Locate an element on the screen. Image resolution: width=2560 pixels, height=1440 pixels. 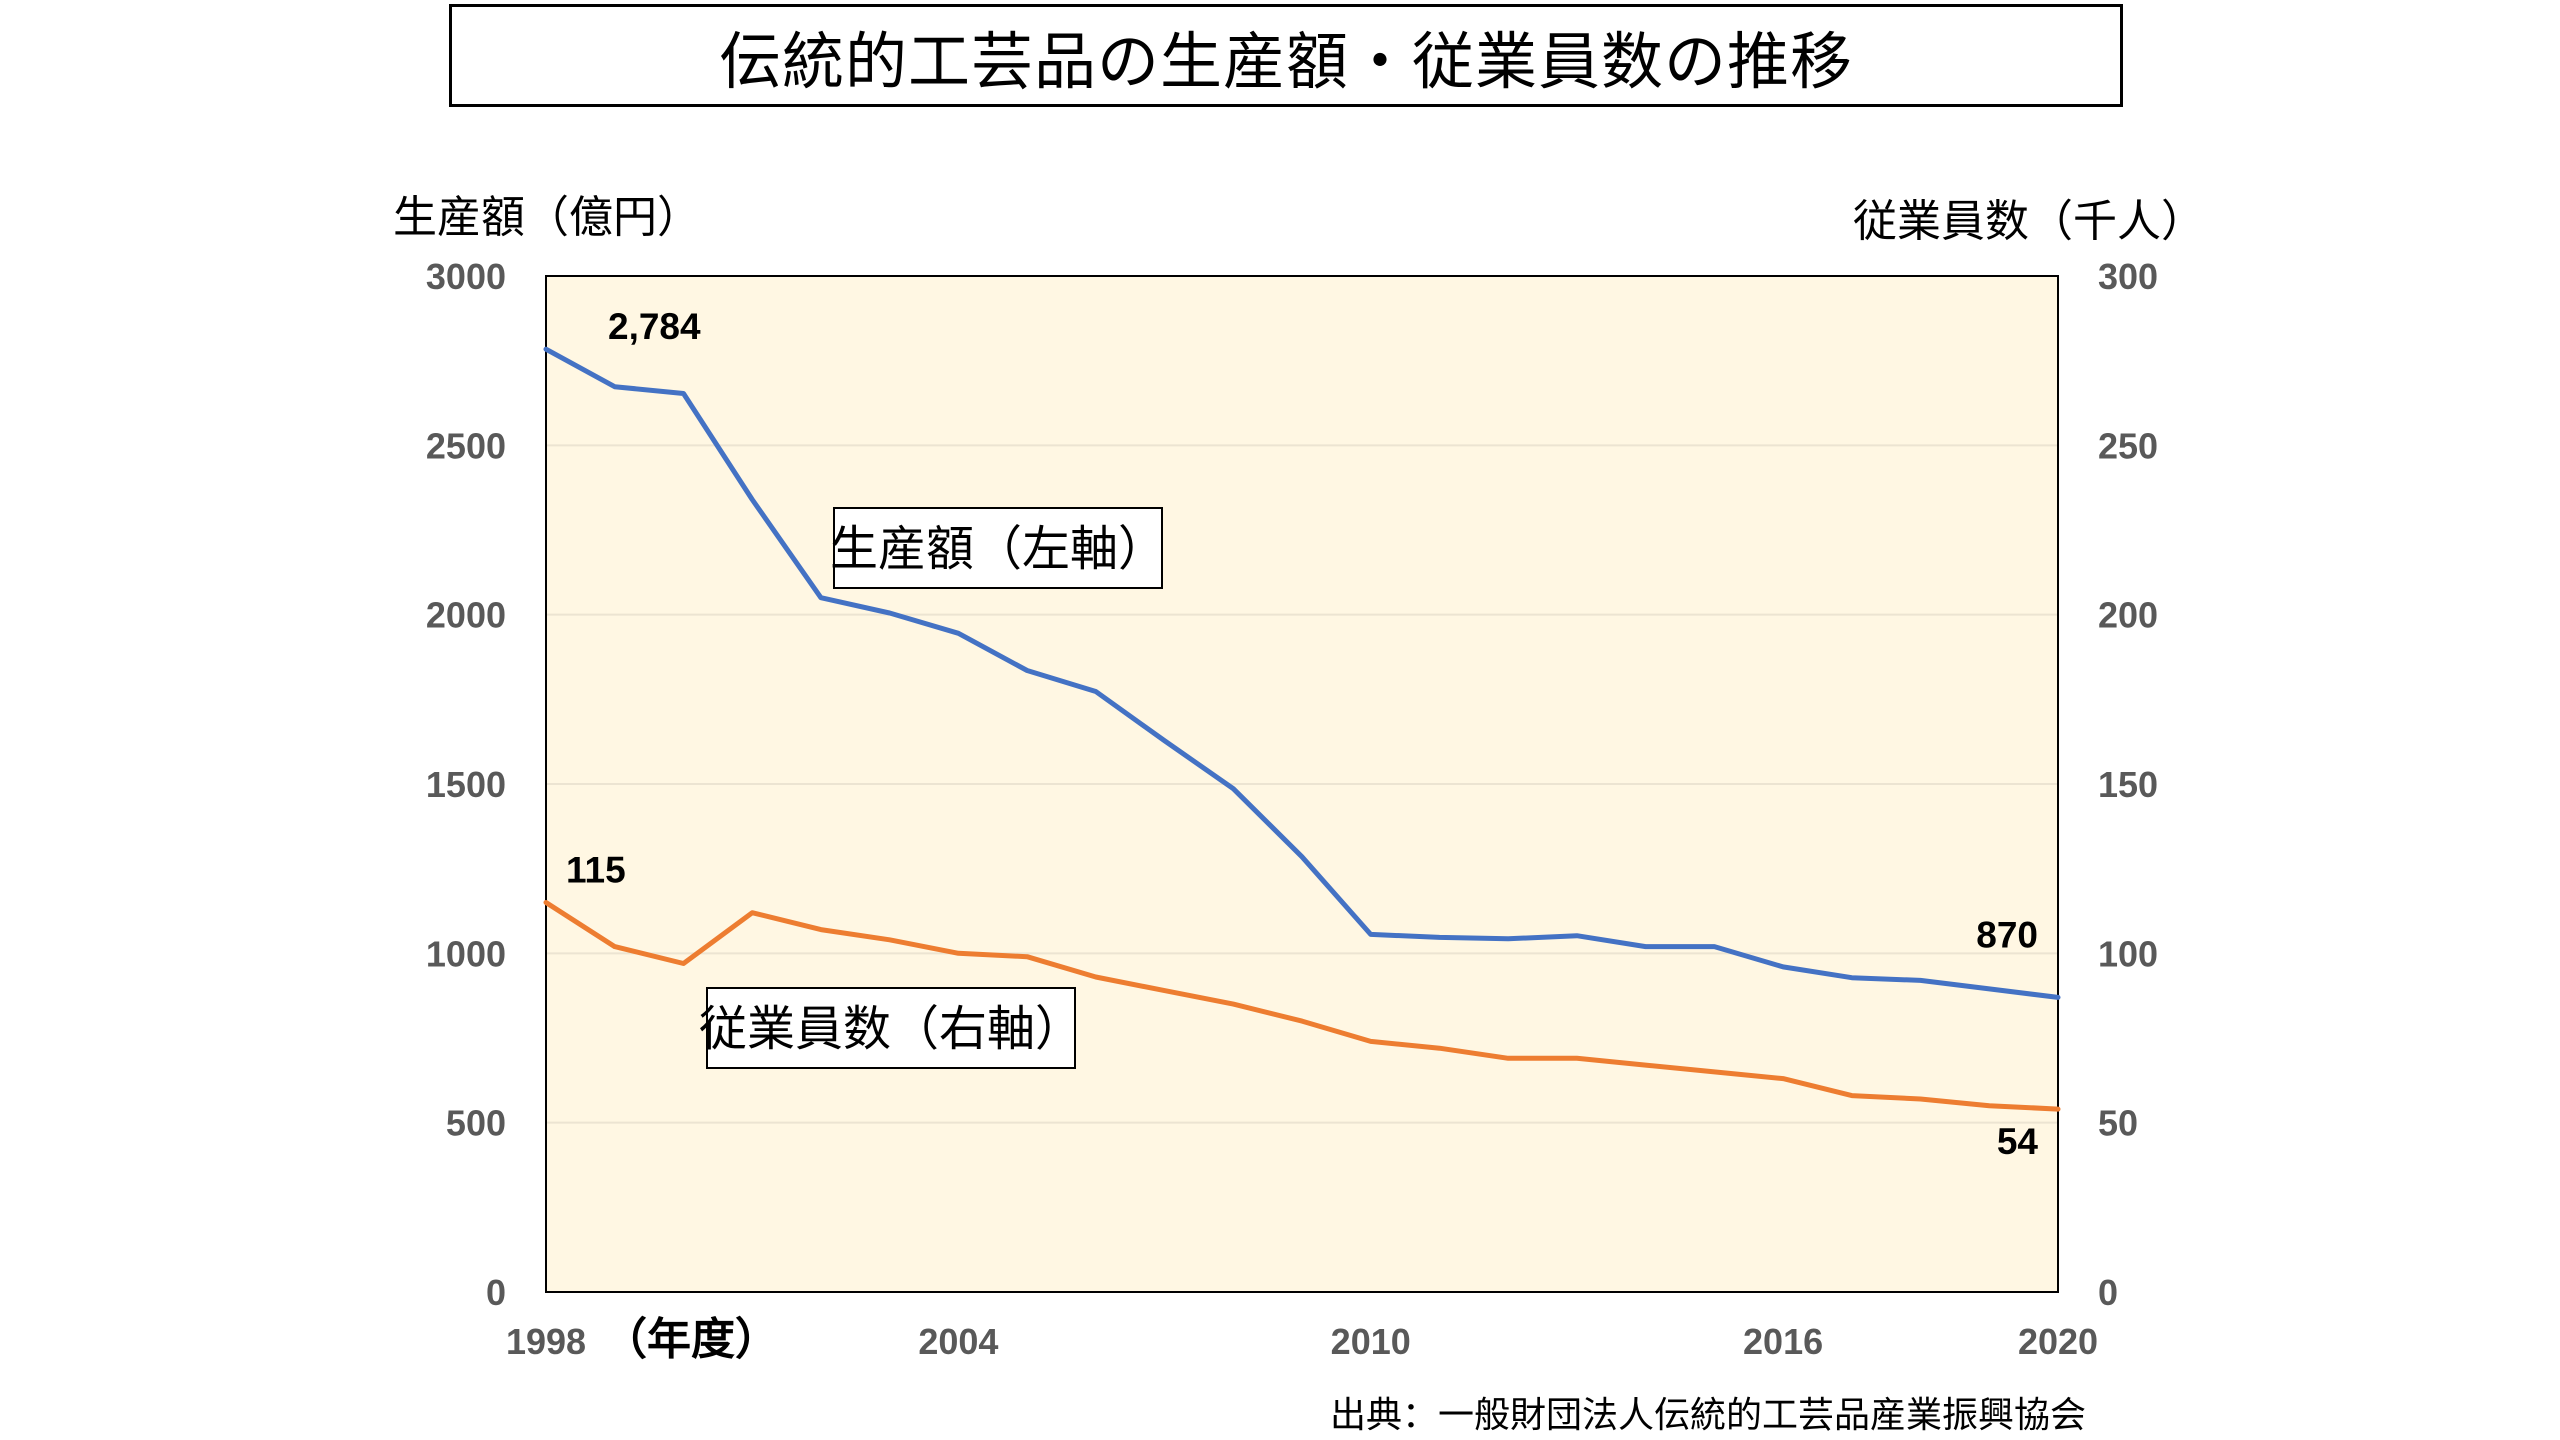
right-tick-label: 0 is located at coordinates (2108, 1292).